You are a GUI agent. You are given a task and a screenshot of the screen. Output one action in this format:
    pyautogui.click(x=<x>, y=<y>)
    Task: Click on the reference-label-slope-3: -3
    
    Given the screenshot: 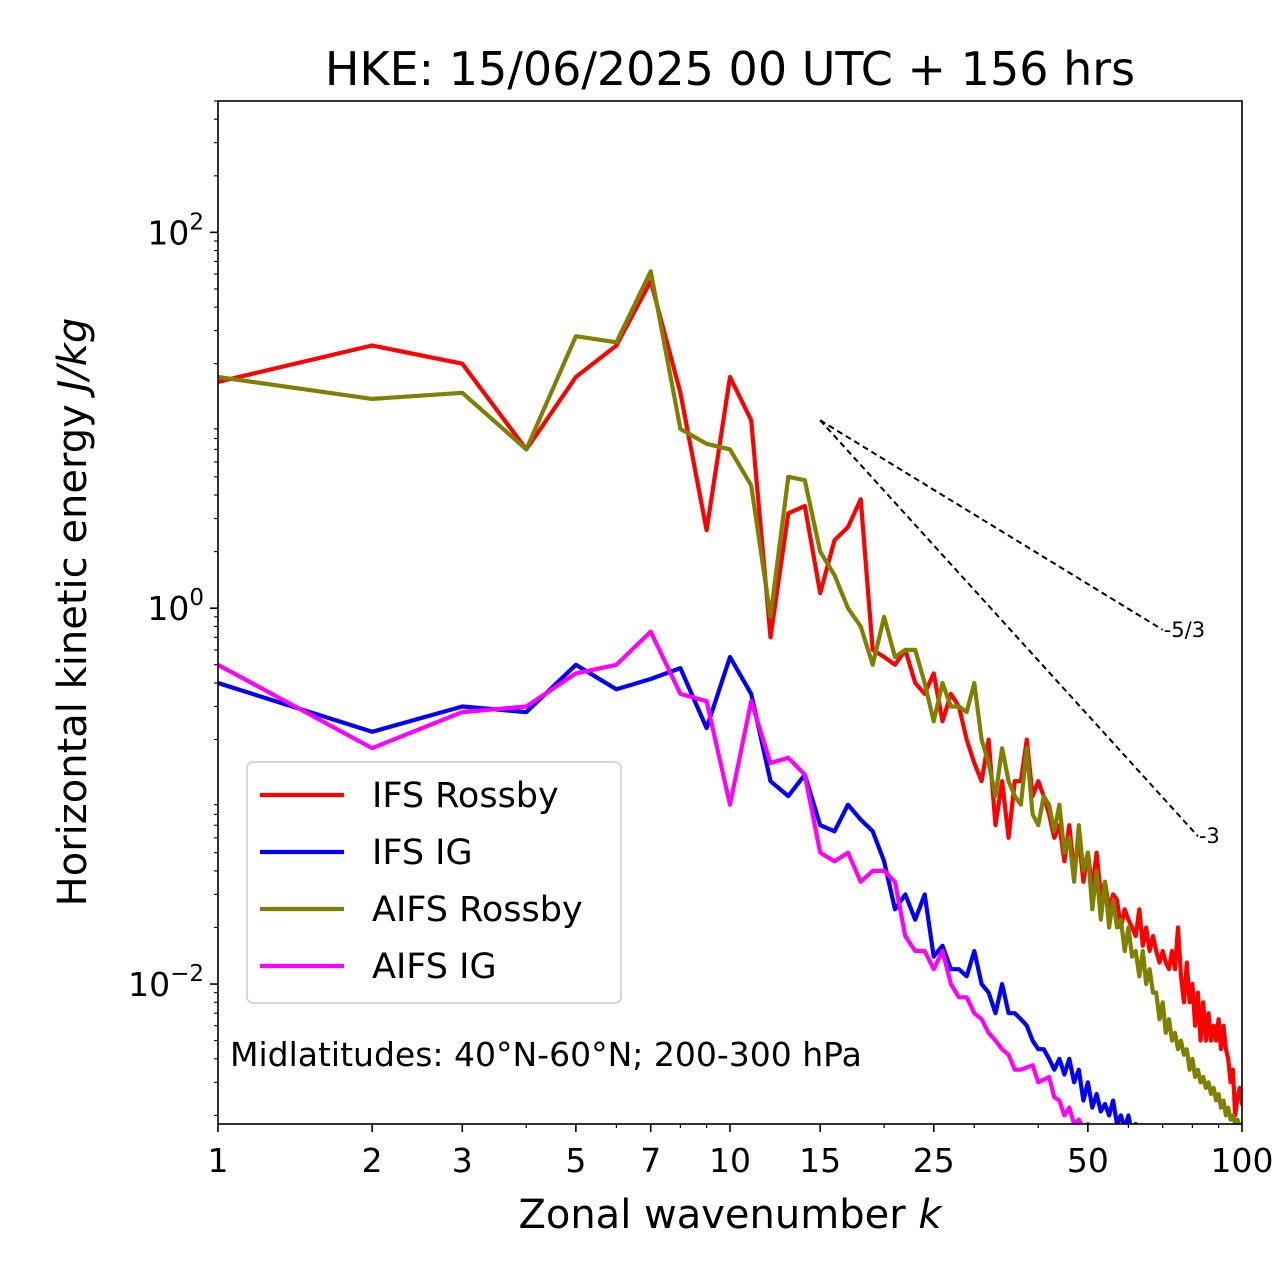 What is the action you would take?
    pyautogui.click(x=1209, y=836)
    